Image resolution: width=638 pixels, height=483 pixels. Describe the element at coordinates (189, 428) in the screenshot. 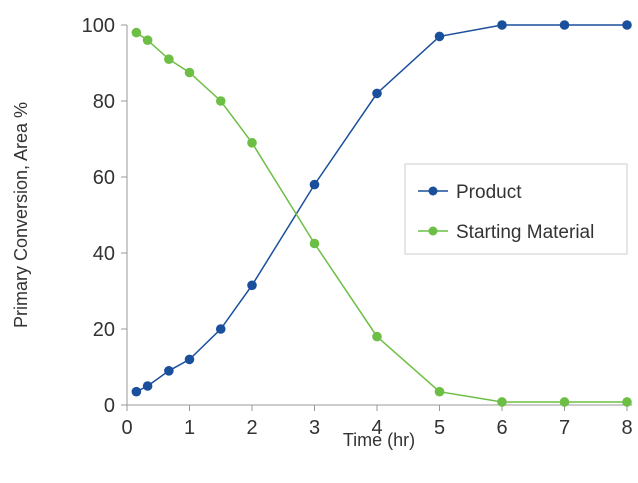

I see `x-tick-label: 1` at that location.